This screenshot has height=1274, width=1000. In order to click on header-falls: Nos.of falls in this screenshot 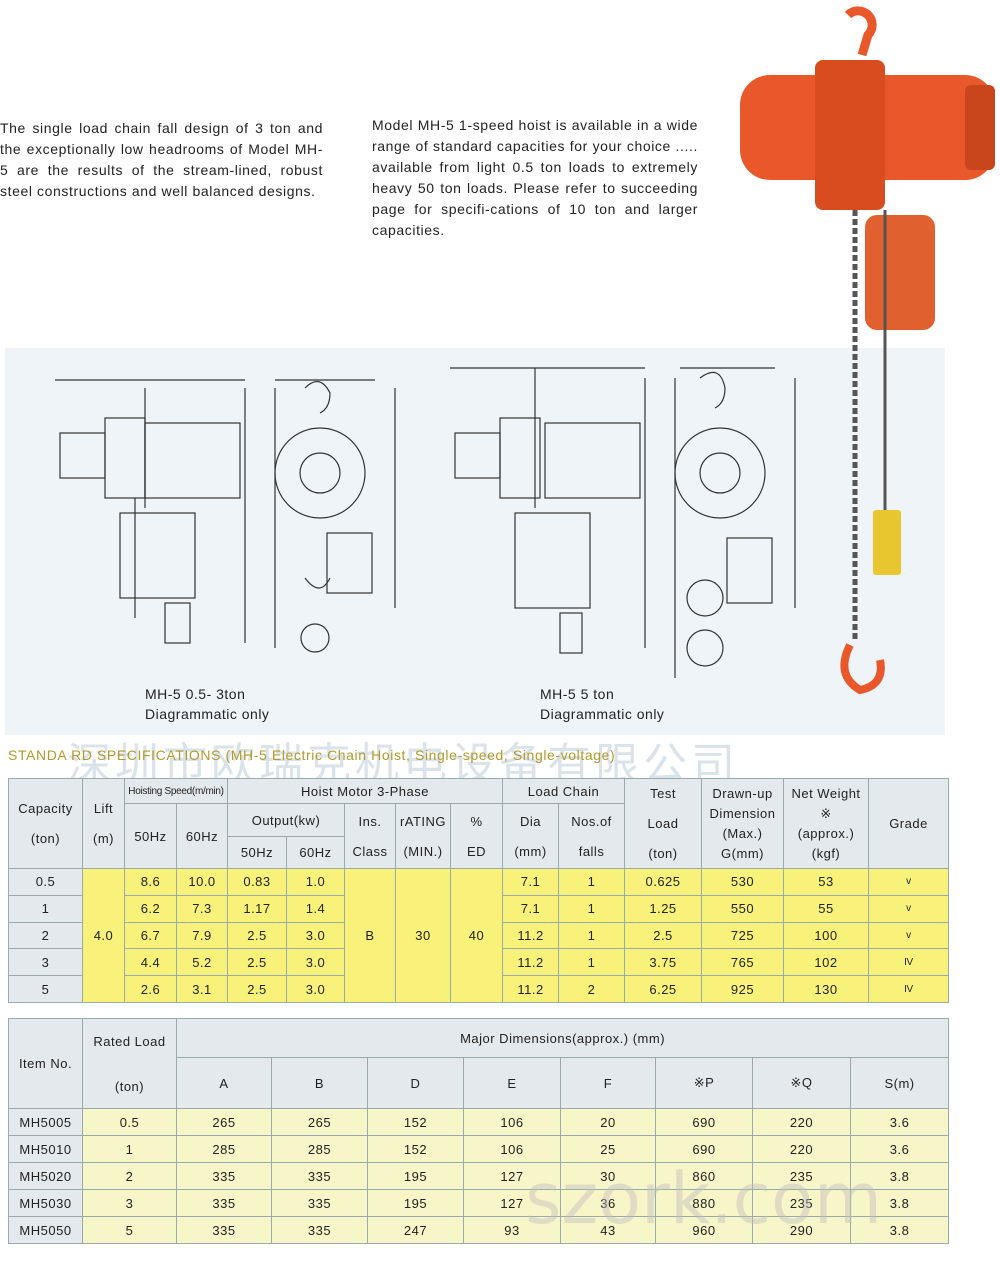, I will do `click(592, 836)`.